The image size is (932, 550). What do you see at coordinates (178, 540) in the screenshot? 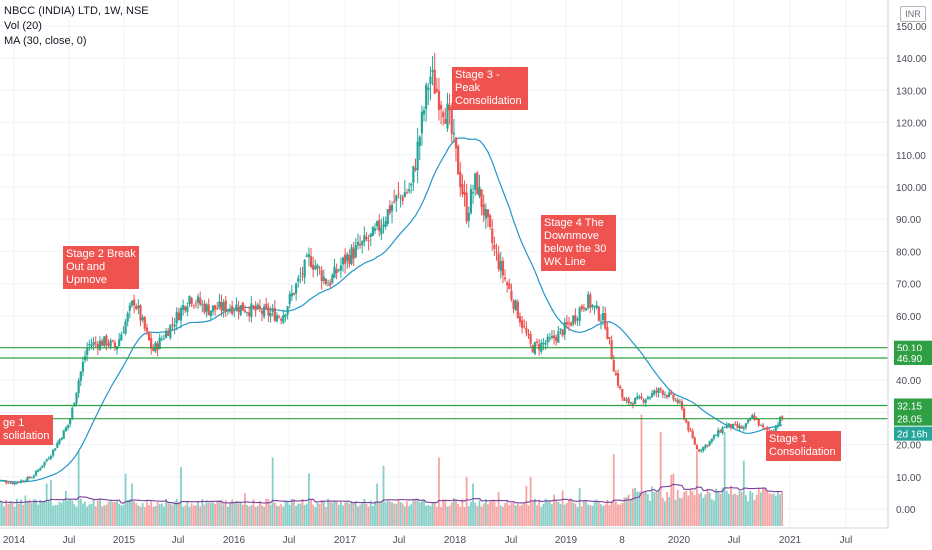
I see `x-tick-label: Jul` at bounding box center [178, 540].